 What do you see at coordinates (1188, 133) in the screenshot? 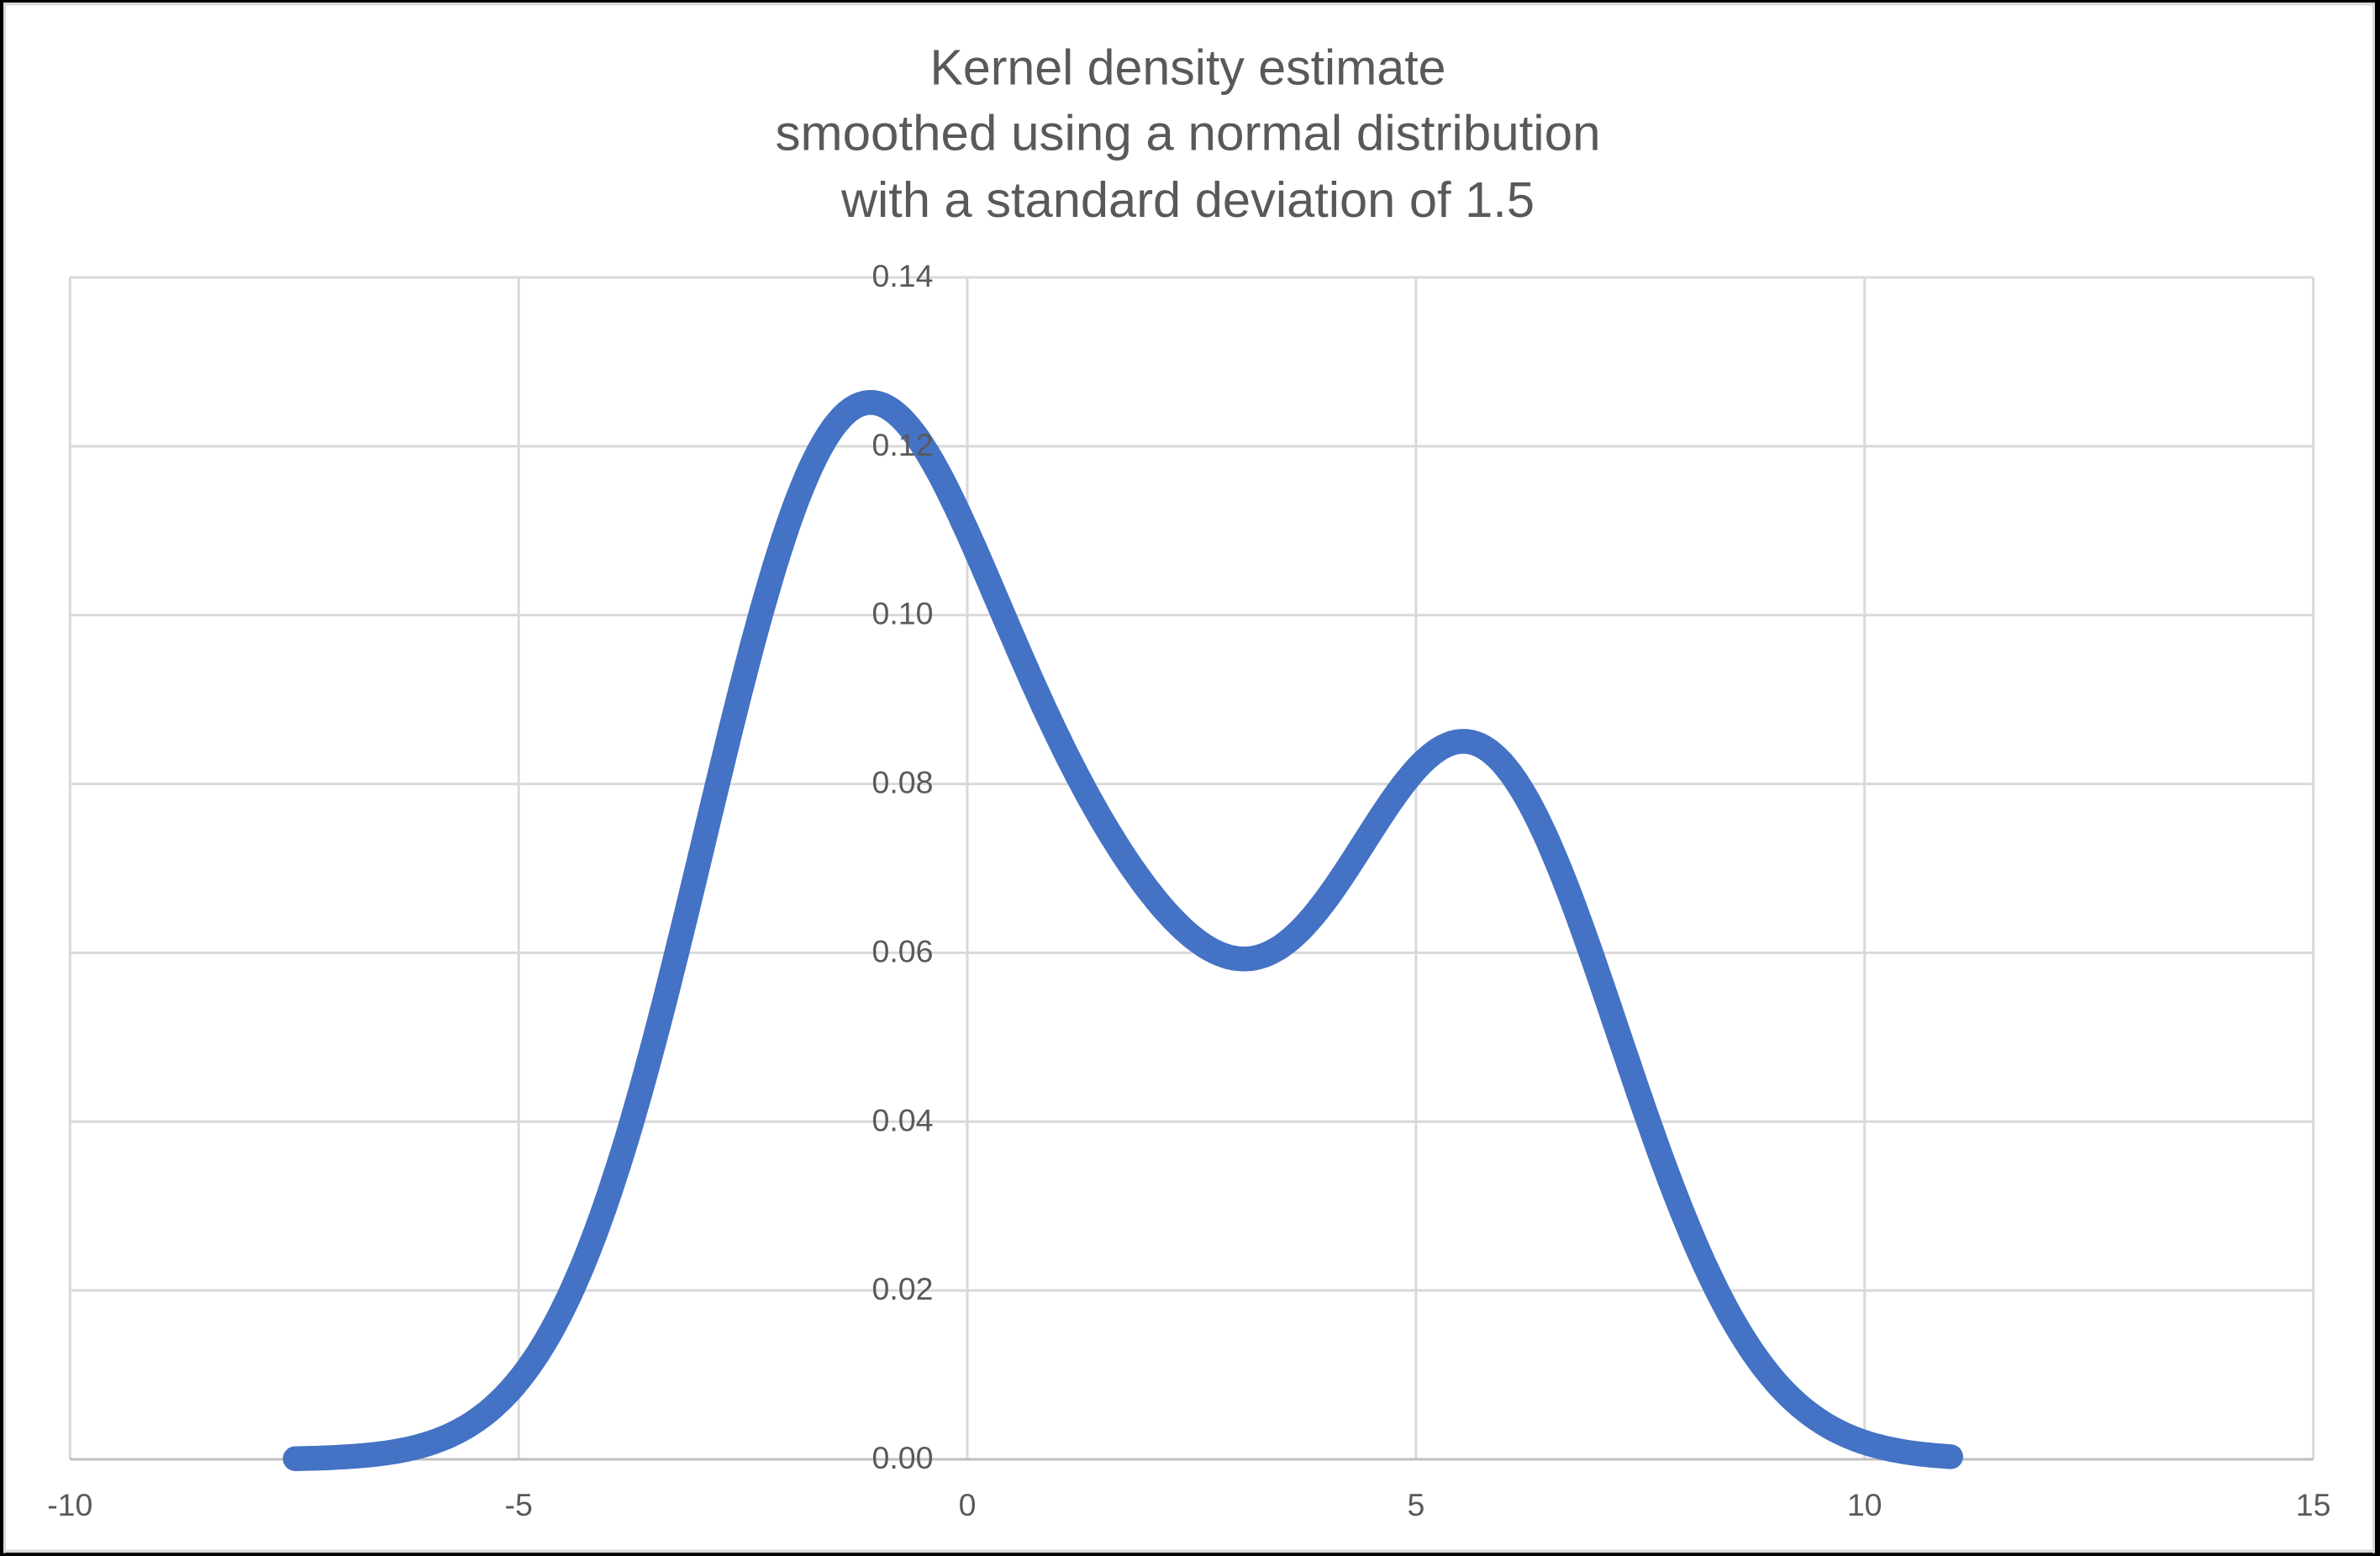
I see `svg-text:smoothed using a normal distri: smoothed using a normal distribution` at bounding box center [1188, 133].